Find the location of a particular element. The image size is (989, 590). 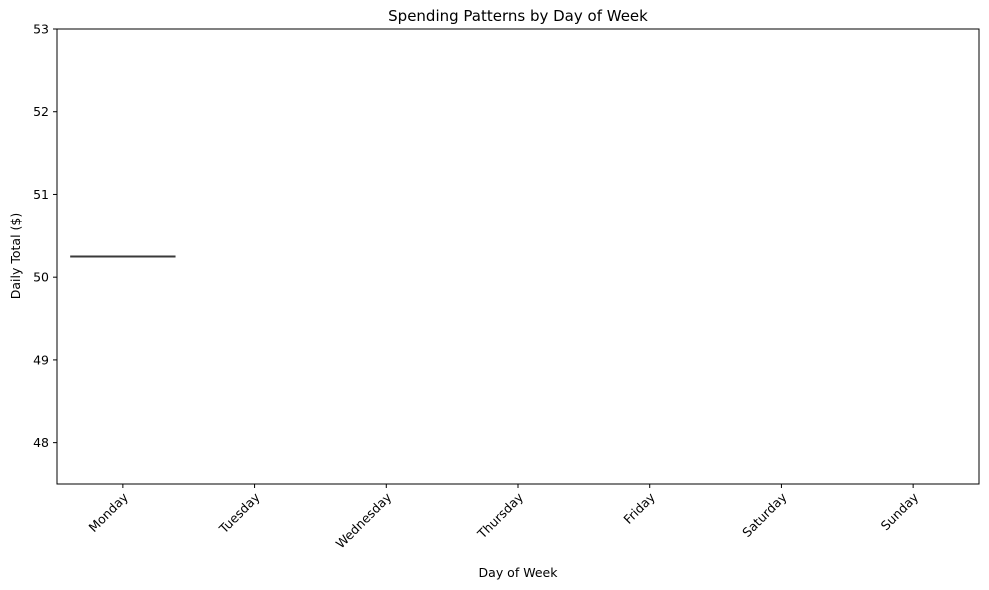

x-tick-label: Sunday is located at coordinates (900, 511).